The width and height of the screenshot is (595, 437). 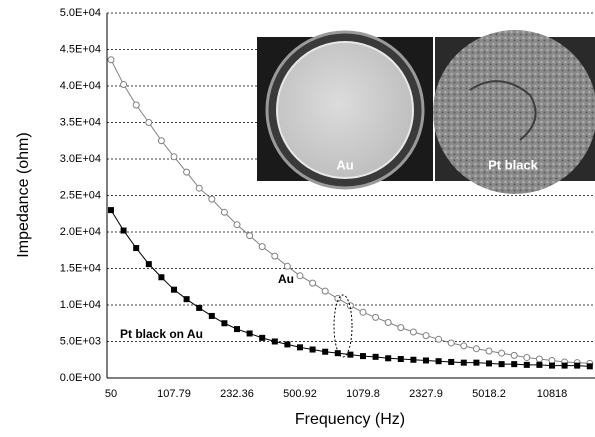 I want to click on y-tick-label: 0.0E+00, so click(x=80, y=378).